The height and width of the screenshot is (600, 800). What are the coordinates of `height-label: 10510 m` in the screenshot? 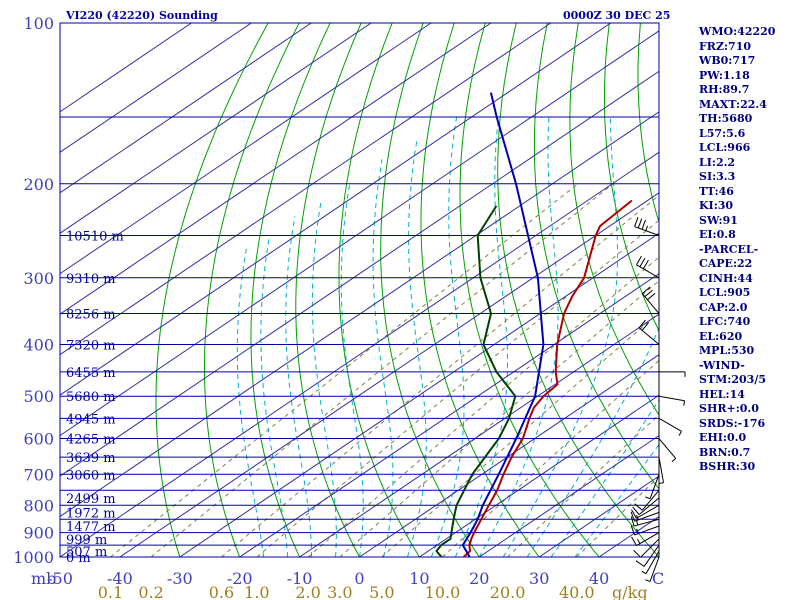 It's located at (95, 236).